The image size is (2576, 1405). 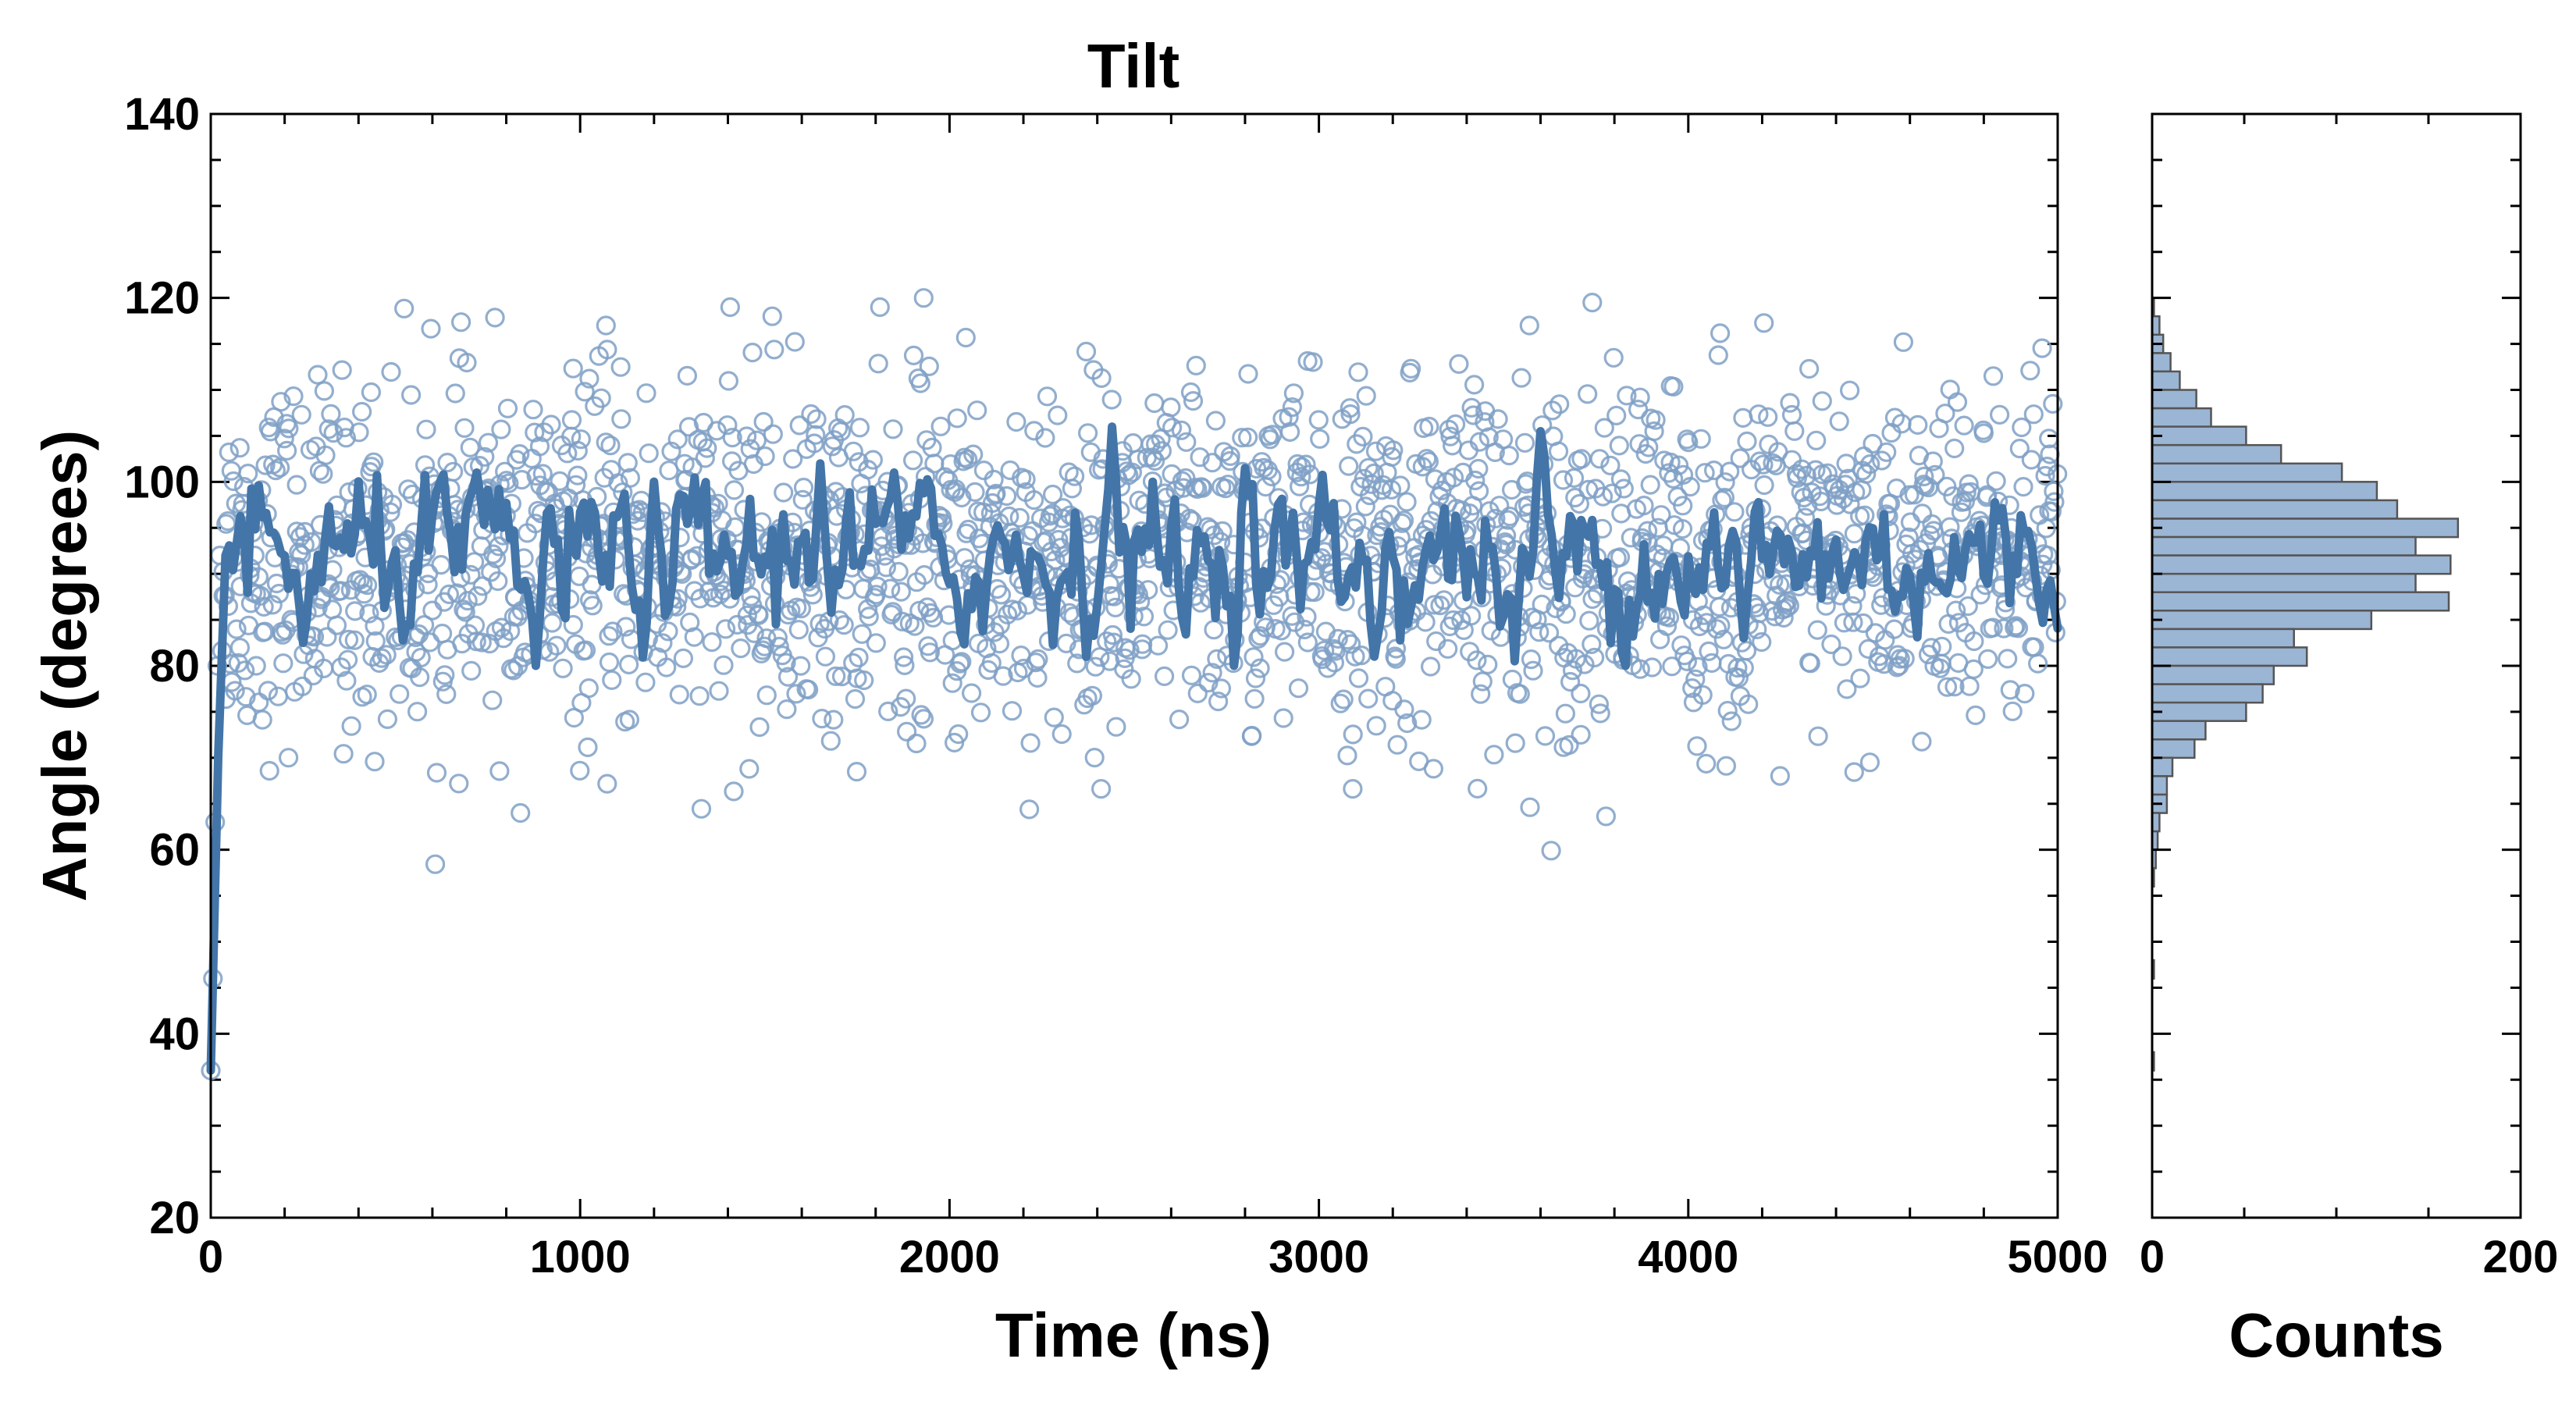 What do you see at coordinates (2057, 1257) in the screenshot?
I see `x-tick-label: 5000` at bounding box center [2057, 1257].